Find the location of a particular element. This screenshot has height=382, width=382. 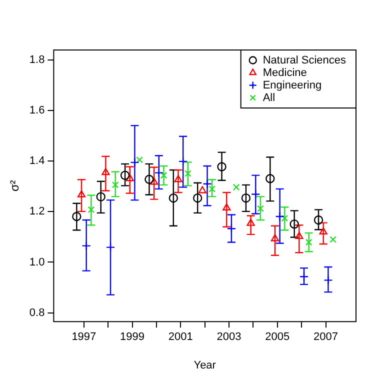

y-tick-label: 1.0 is located at coordinates (37, 262).